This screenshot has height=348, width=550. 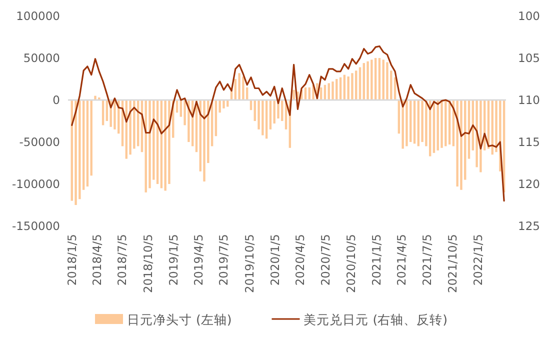 I want to click on x-tick-label: 2019/7/5, so click(x=223, y=260).